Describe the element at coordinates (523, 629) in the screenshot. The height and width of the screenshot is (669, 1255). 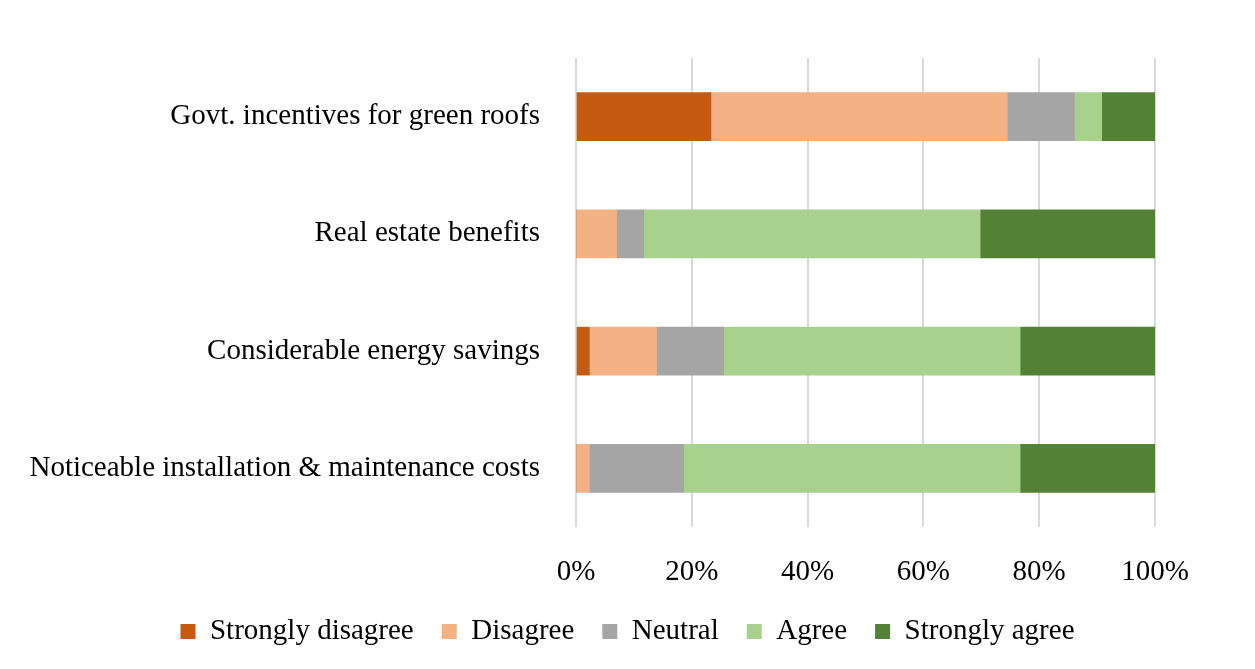
I see `legend-label: Disagree` at that location.